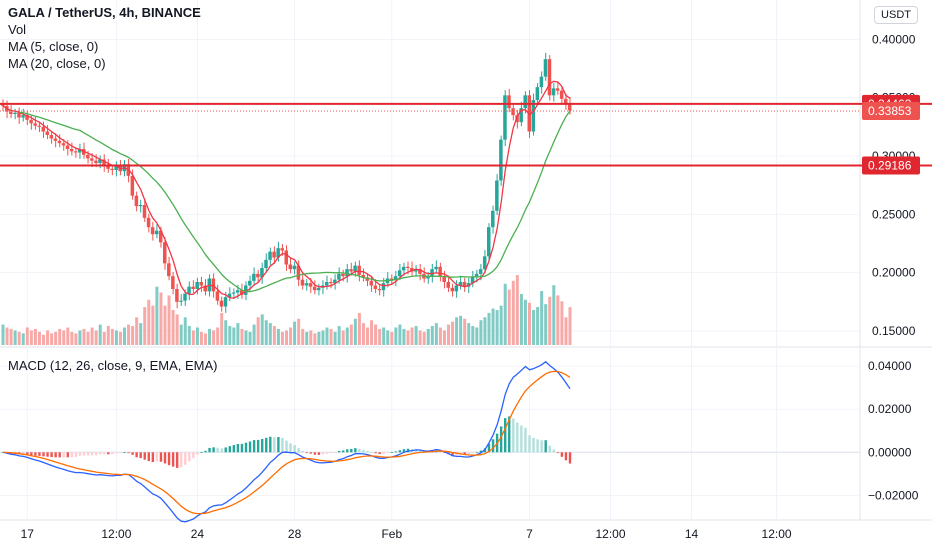  I want to click on time-tick-label: 12:00, so click(777, 534).